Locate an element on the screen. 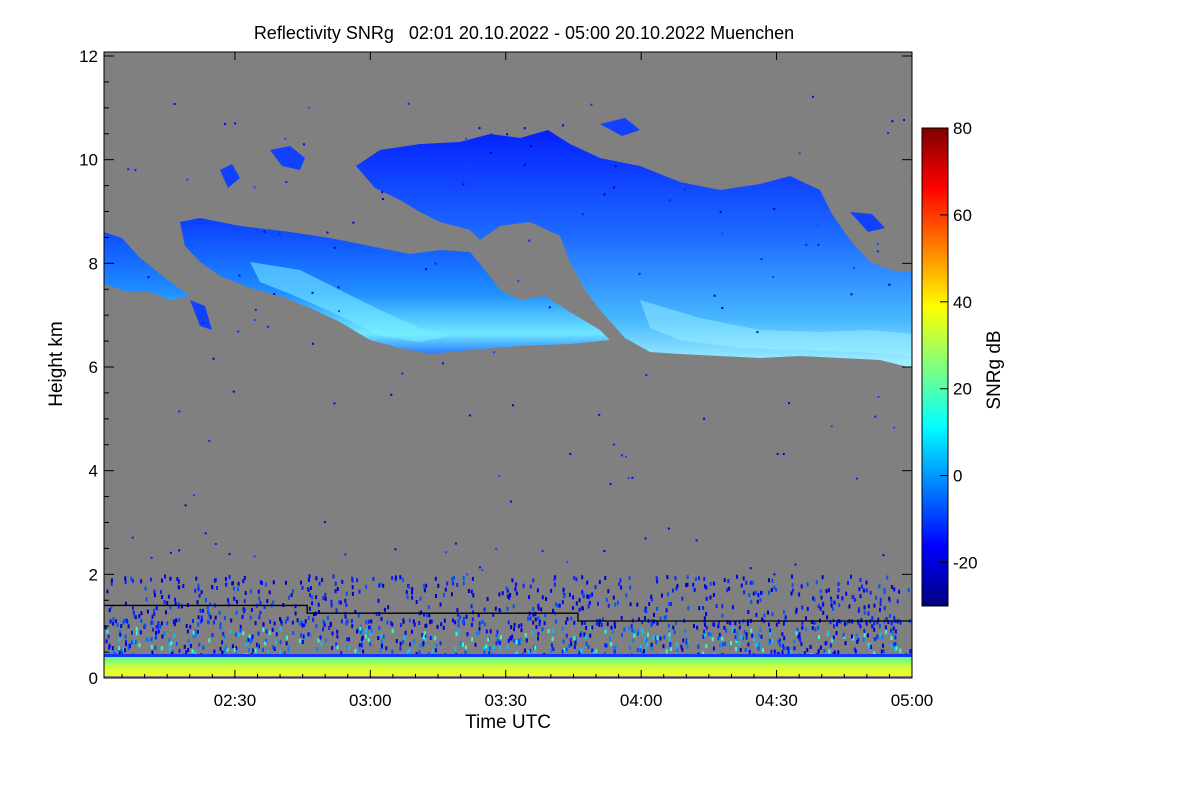 The width and height of the screenshot is (1200, 800). x-tick-label: 04:30 is located at coordinates (776, 700).